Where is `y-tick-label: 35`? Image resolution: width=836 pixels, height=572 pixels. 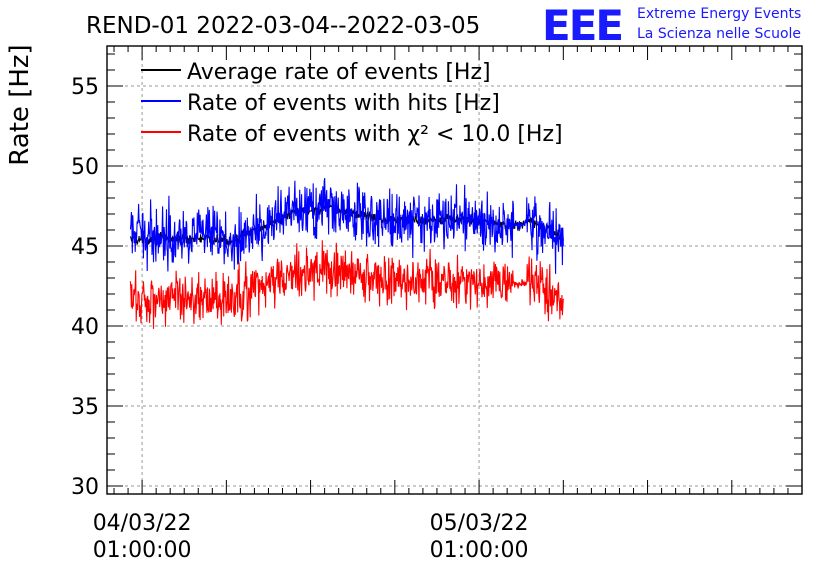 y-tick-label: 35 is located at coordinates (85, 407).